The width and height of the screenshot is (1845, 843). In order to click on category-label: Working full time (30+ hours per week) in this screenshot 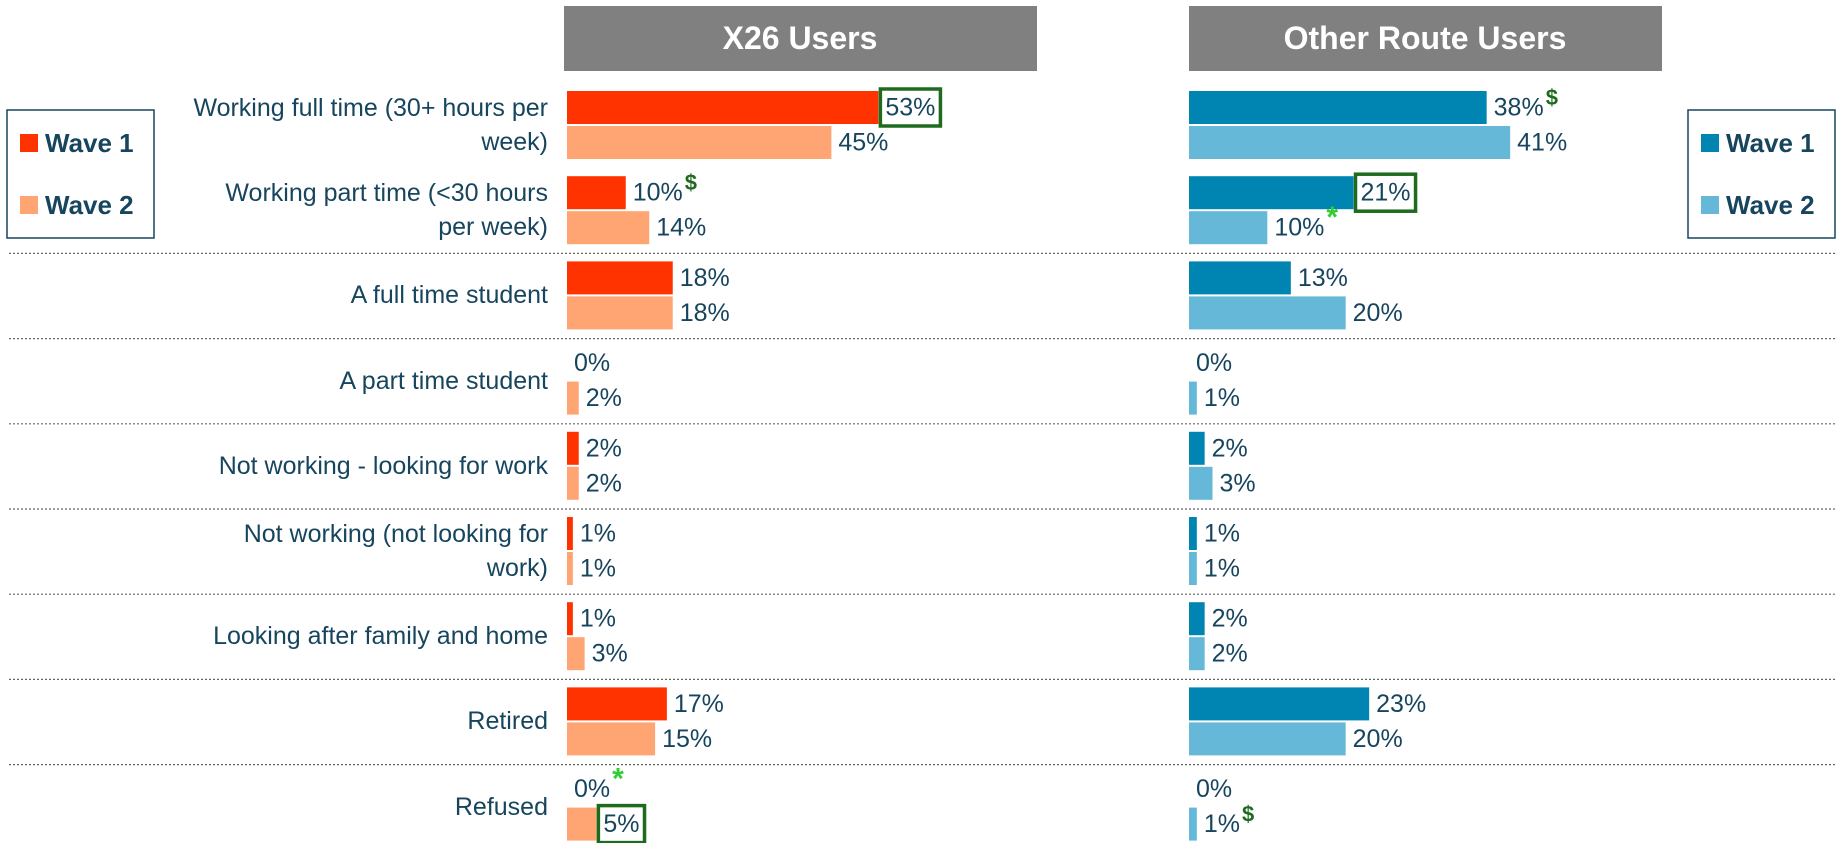, I will do `click(370, 125)`.